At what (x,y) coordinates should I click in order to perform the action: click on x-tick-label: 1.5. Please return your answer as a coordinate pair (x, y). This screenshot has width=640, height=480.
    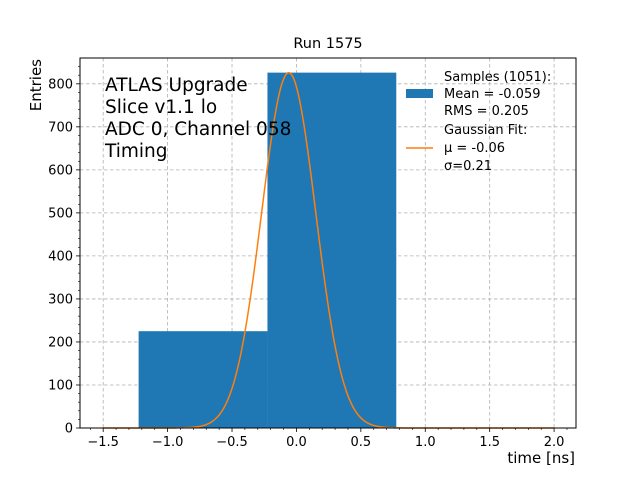
    Looking at the image, I should click on (489, 442).